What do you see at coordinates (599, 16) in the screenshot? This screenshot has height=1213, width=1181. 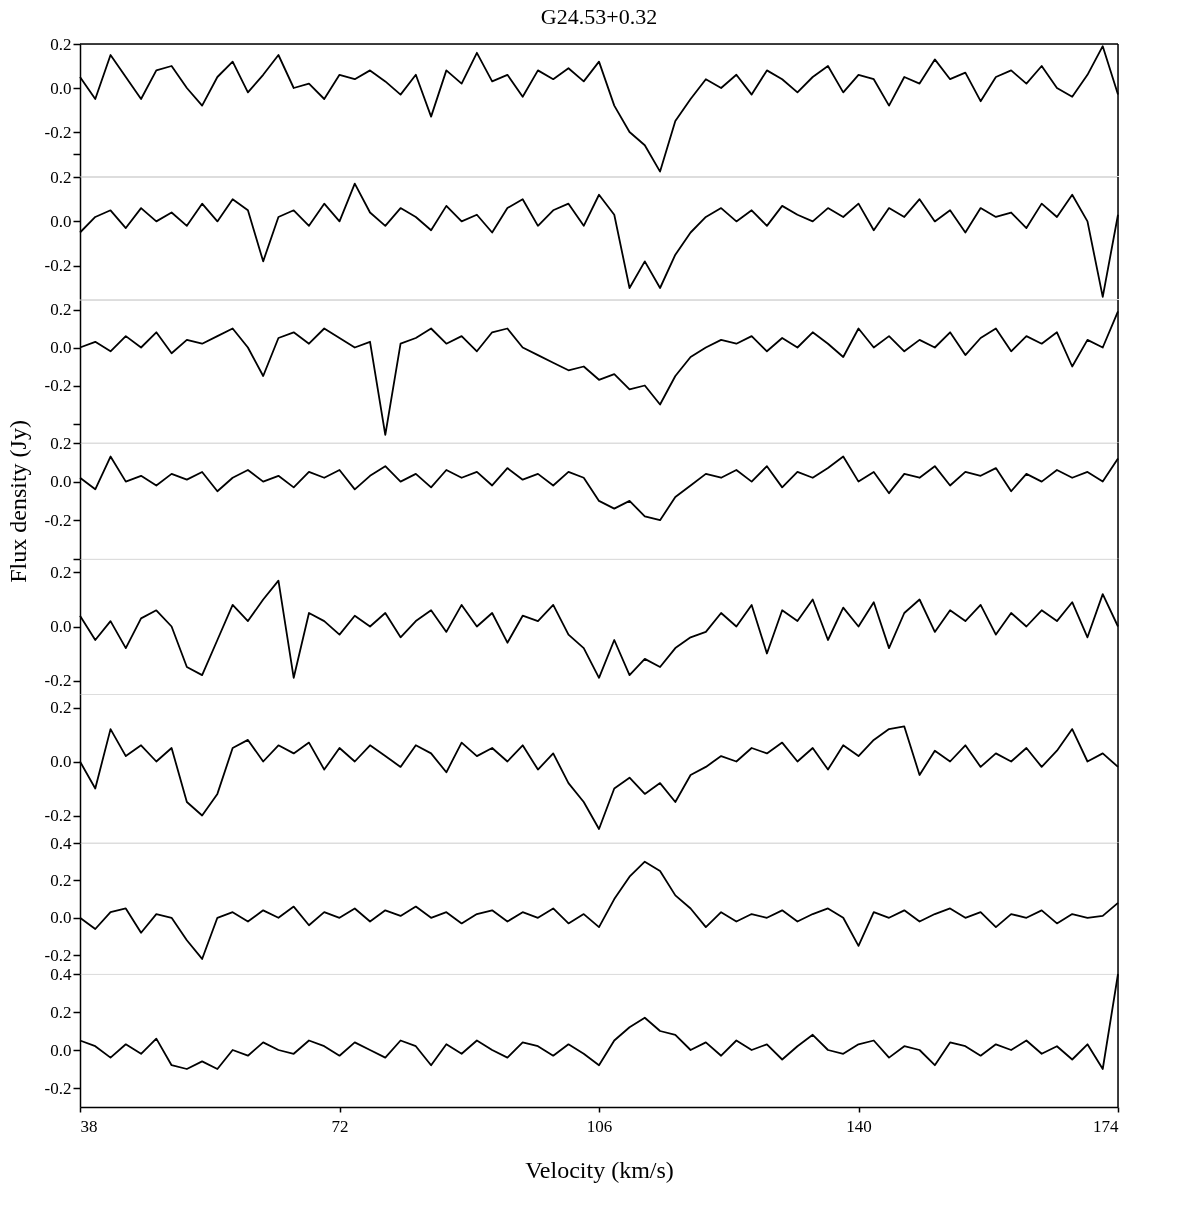 I see `chart-title: G24.53+0.32` at bounding box center [599, 16].